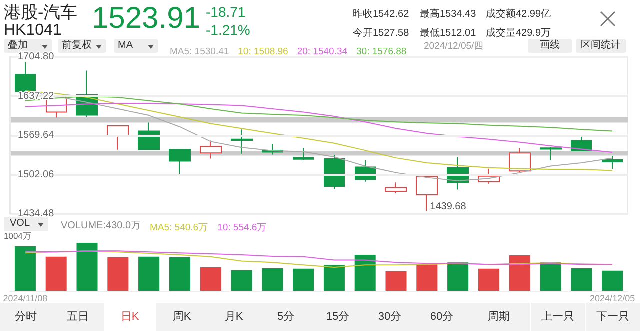  Describe the element at coordinates (519, 33) in the screenshot. I see `text: 成交量429.9万` at that location.